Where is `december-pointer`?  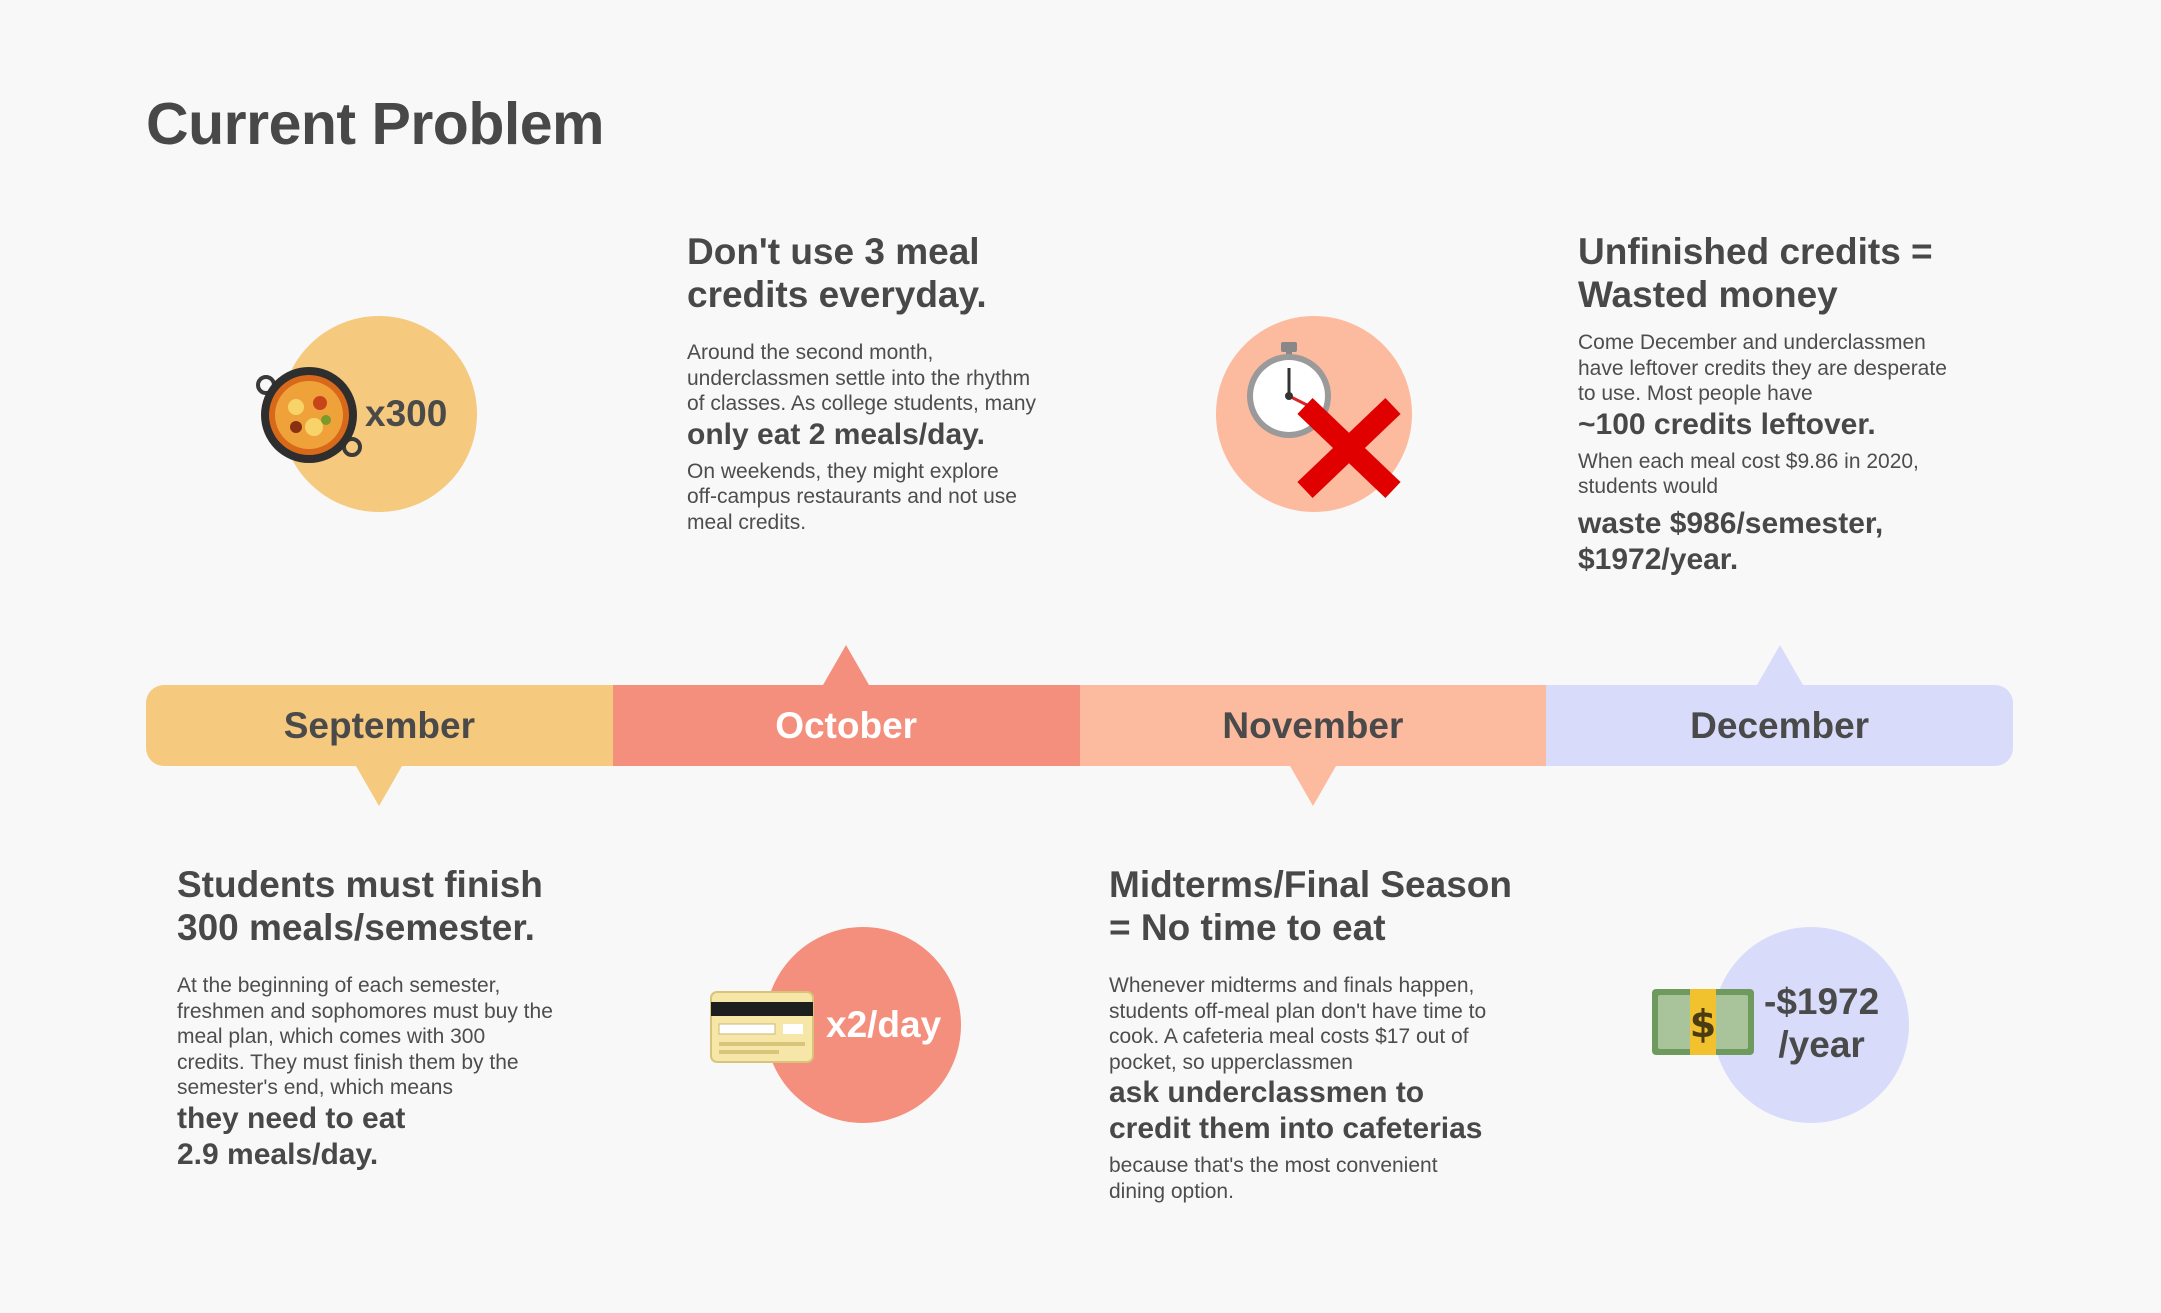 december-pointer is located at coordinates (1779, 665).